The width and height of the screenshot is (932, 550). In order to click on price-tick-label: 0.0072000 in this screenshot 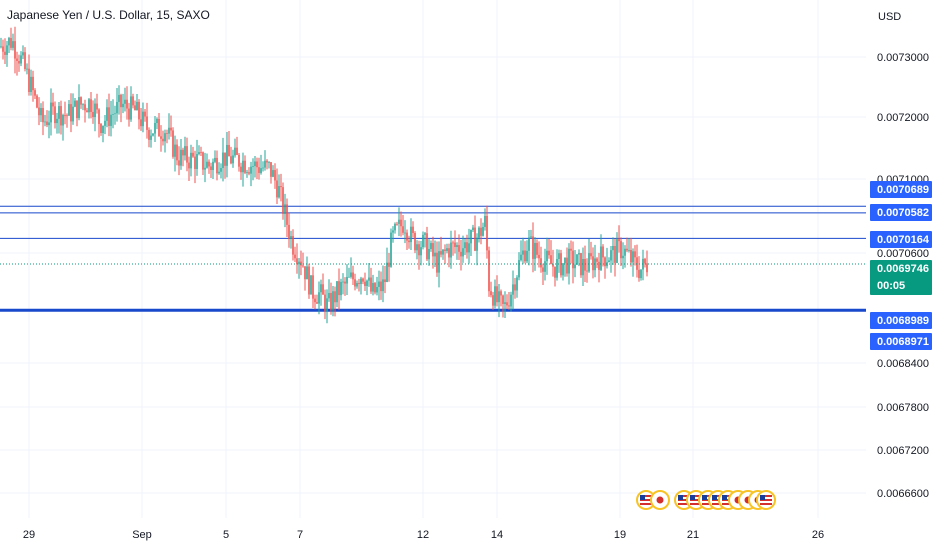, I will do `click(903, 118)`.